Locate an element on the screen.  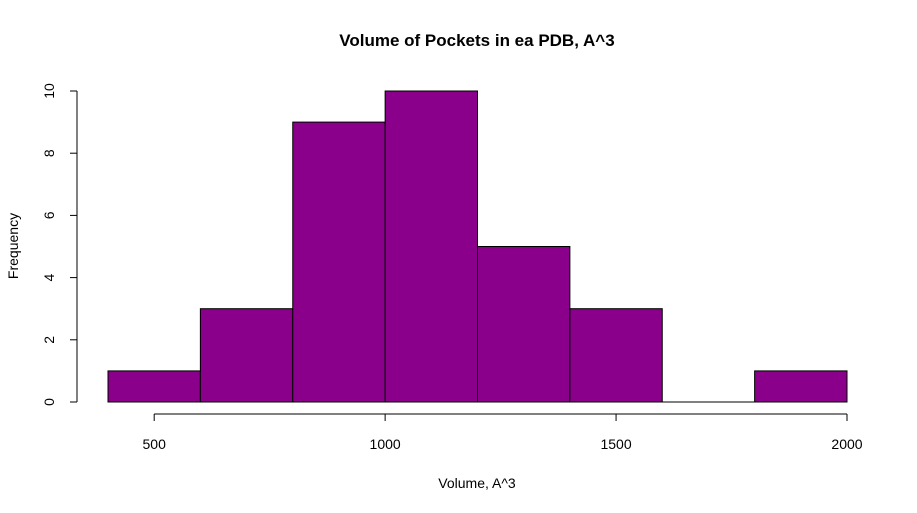
y-axis-label: Frequency is located at coordinates (13, 246).